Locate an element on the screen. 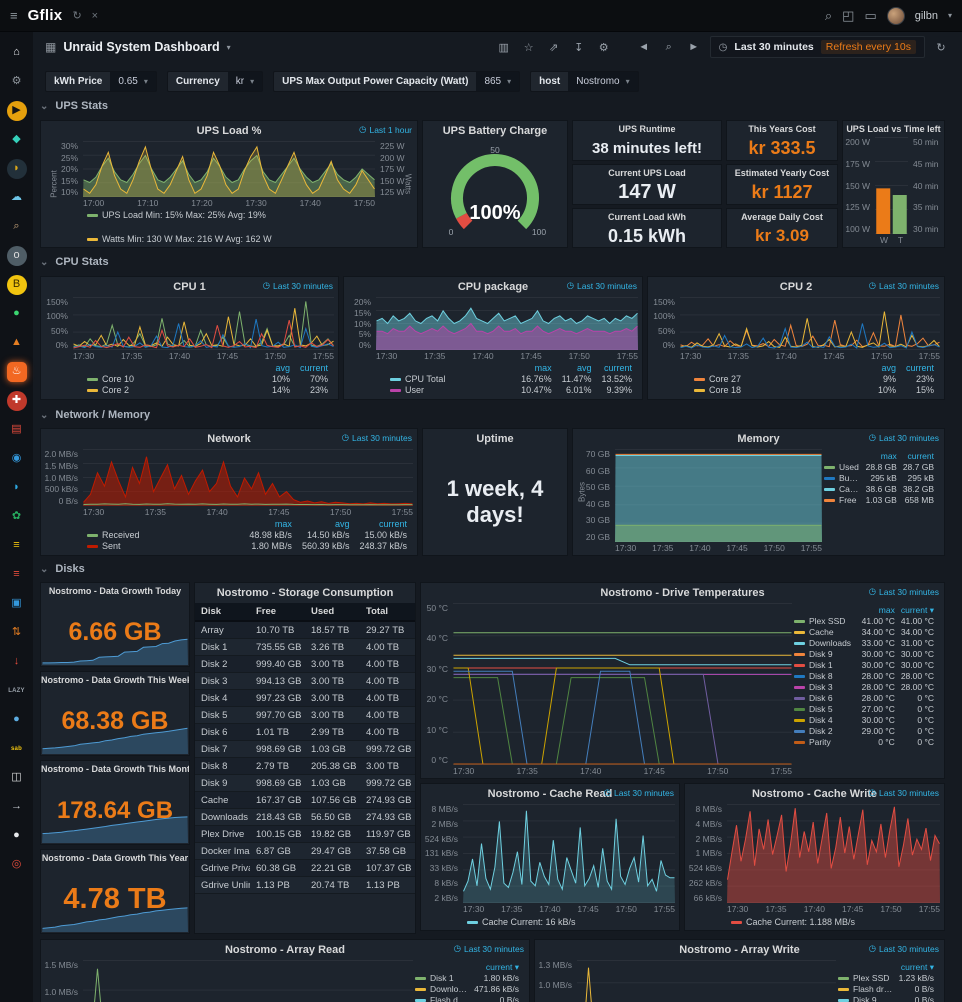  legend-item: Buffered is located at coordinates (842, 478).